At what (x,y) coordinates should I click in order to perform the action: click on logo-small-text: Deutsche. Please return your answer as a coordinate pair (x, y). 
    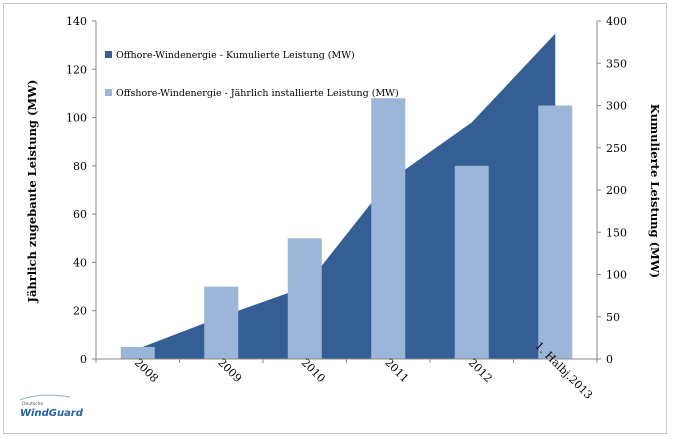
    Looking at the image, I should click on (33, 404).